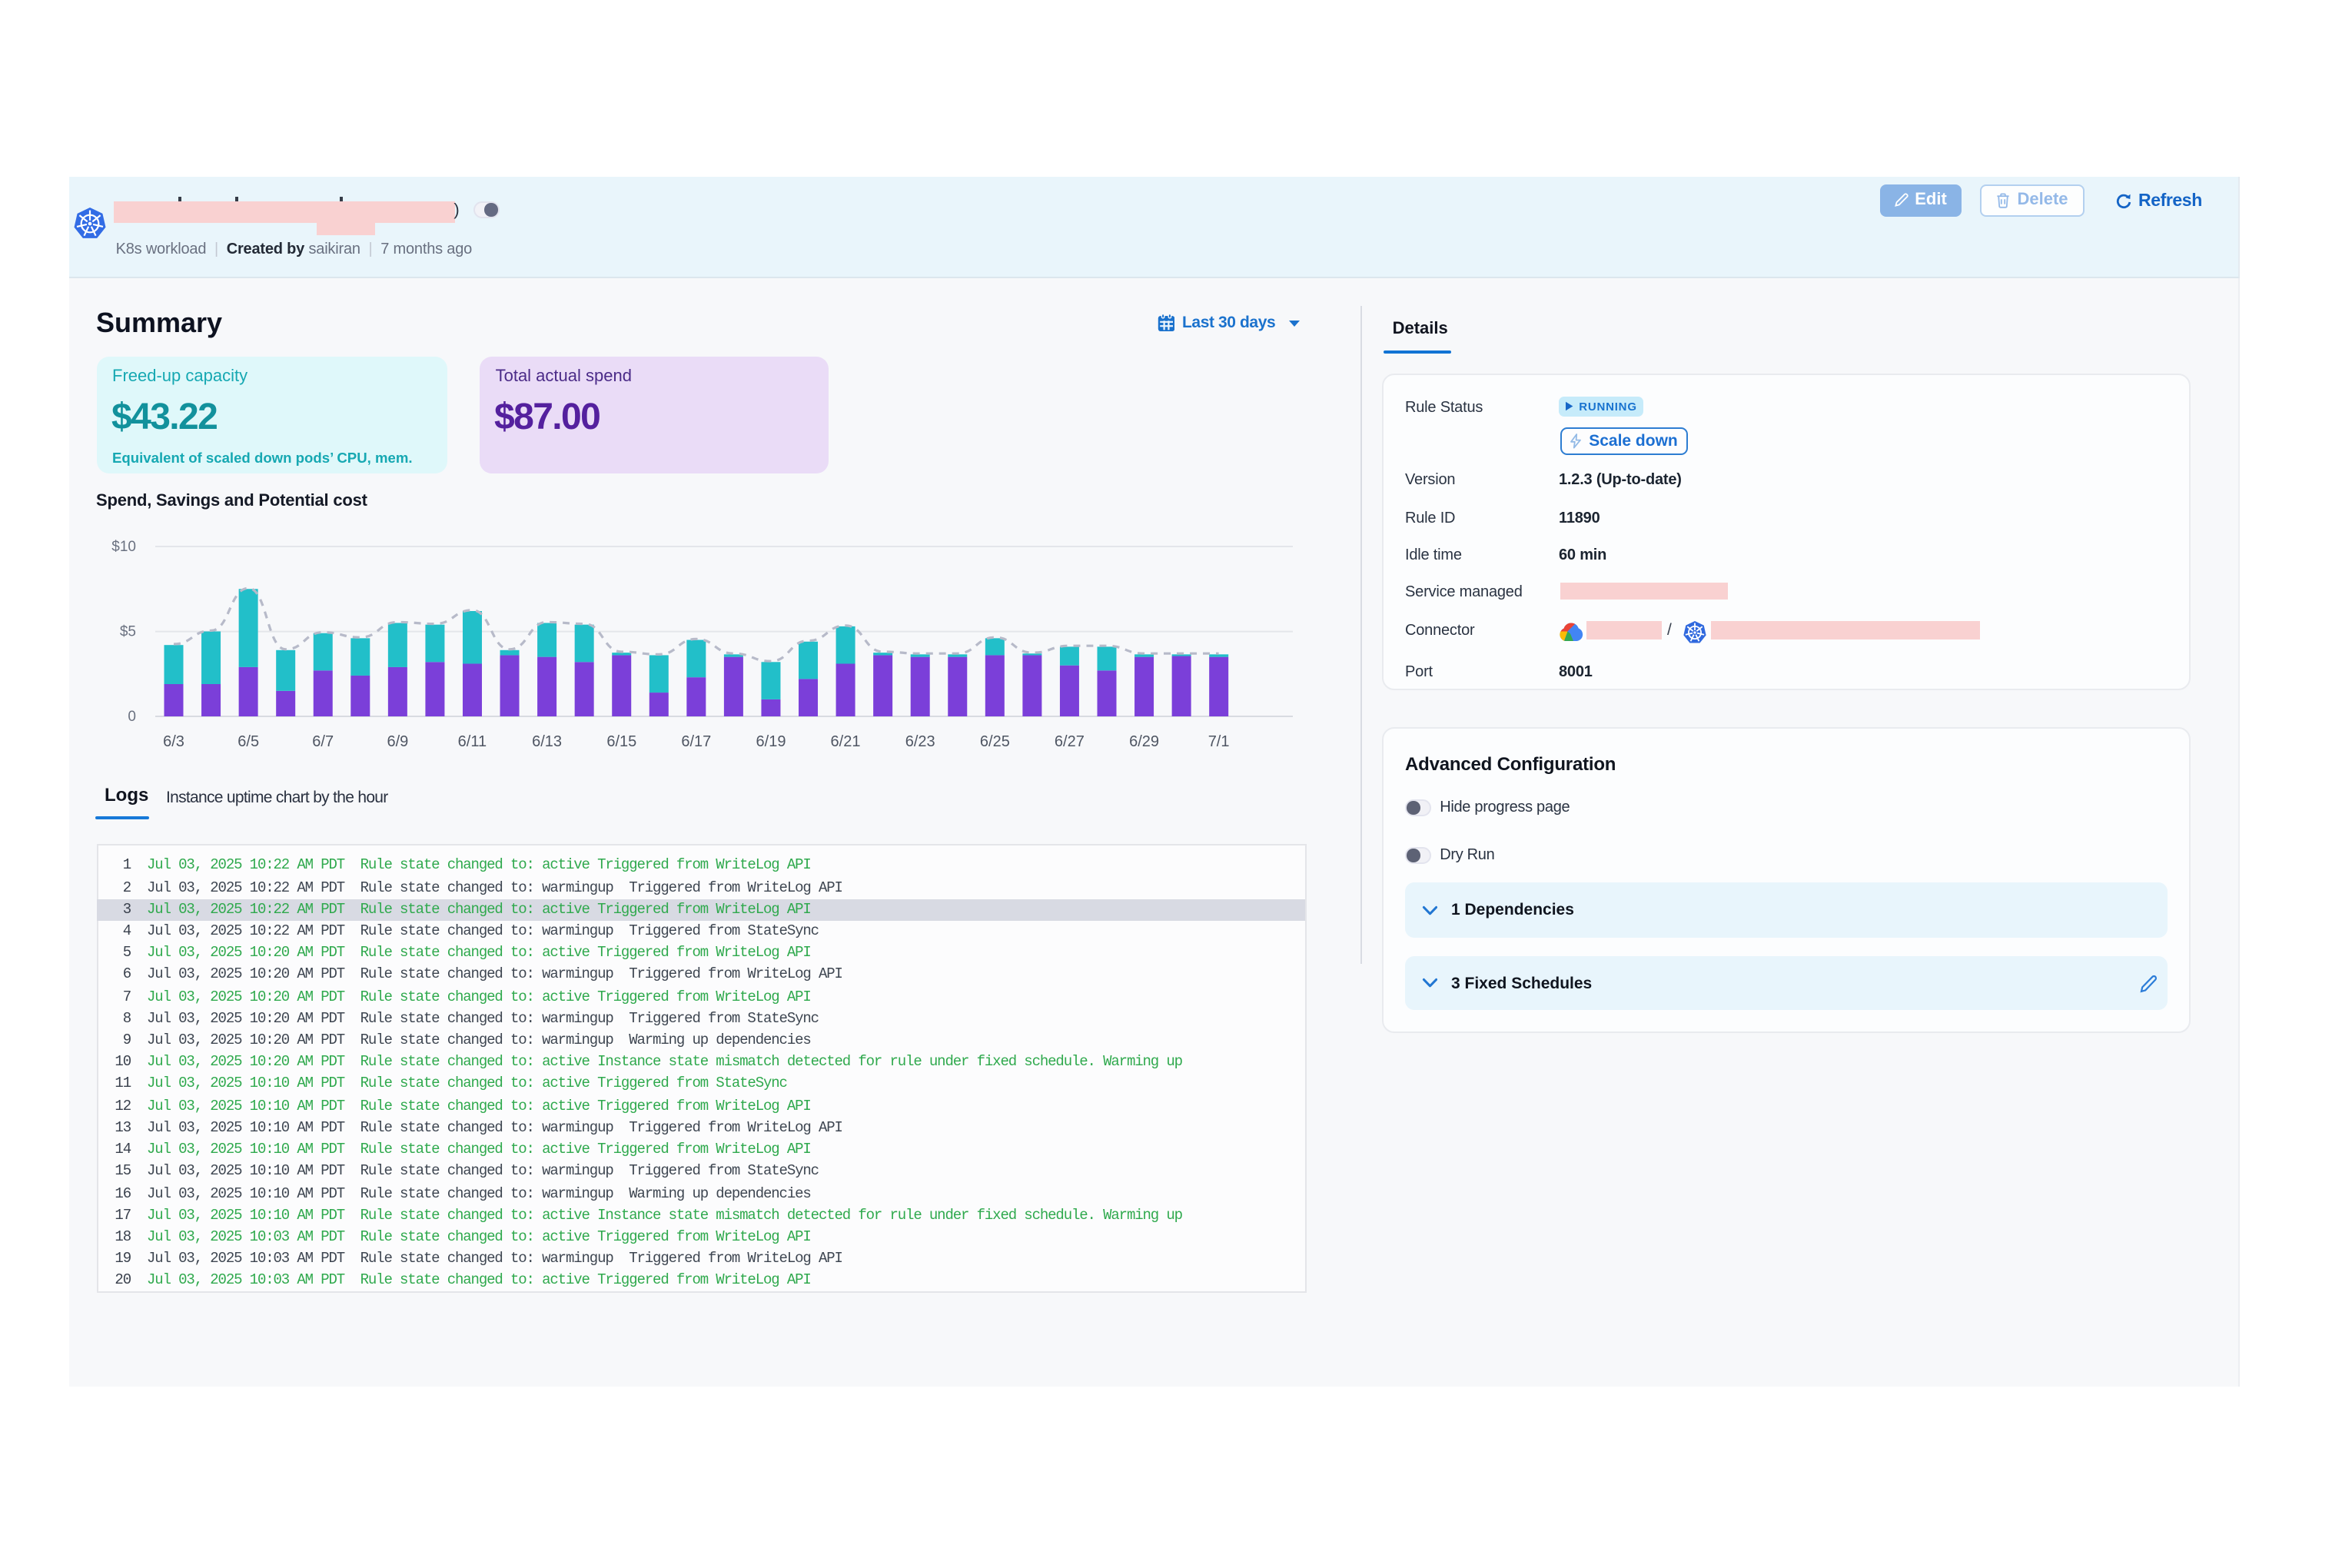 The height and width of the screenshot is (1568, 2352). Describe the element at coordinates (995, 741) in the screenshot. I see `svg-text: 6/25` at that location.